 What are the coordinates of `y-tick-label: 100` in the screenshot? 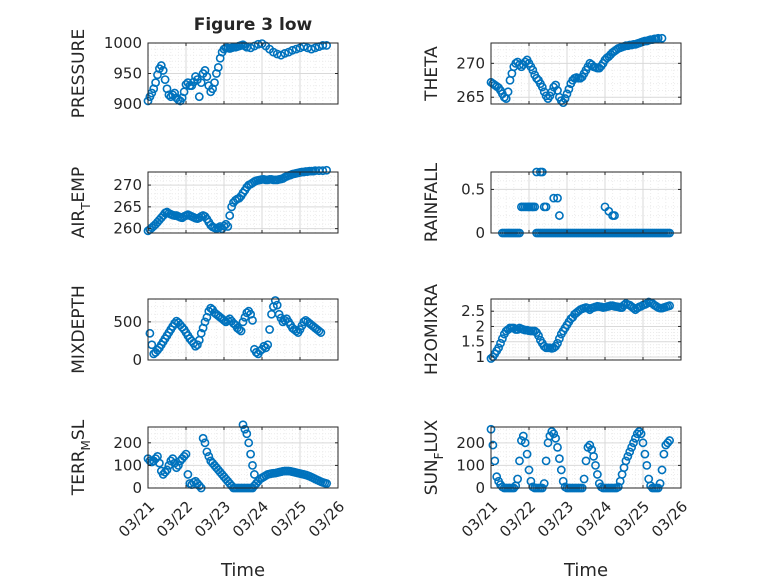 It's located at (470, 465).